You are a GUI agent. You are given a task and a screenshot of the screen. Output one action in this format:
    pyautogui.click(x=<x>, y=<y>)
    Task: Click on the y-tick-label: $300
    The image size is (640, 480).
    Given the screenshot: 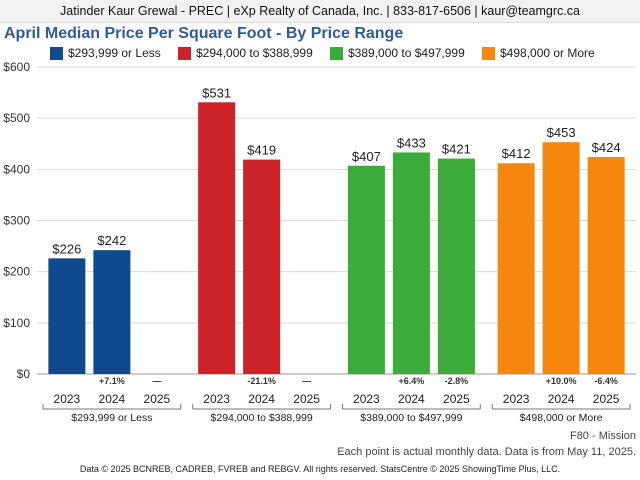 What is the action you would take?
    pyautogui.click(x=16, y=221)
    